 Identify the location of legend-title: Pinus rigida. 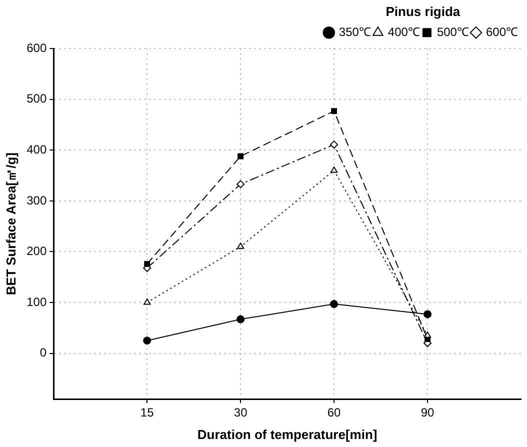
(423, 12).